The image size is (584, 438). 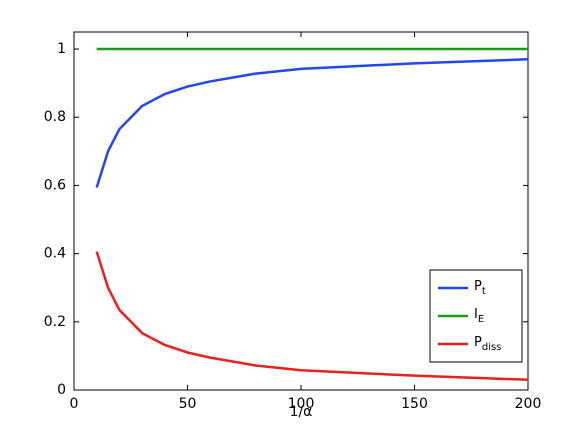 I want to click on x-axis-label: 1/α, so click(x=301, y=412).